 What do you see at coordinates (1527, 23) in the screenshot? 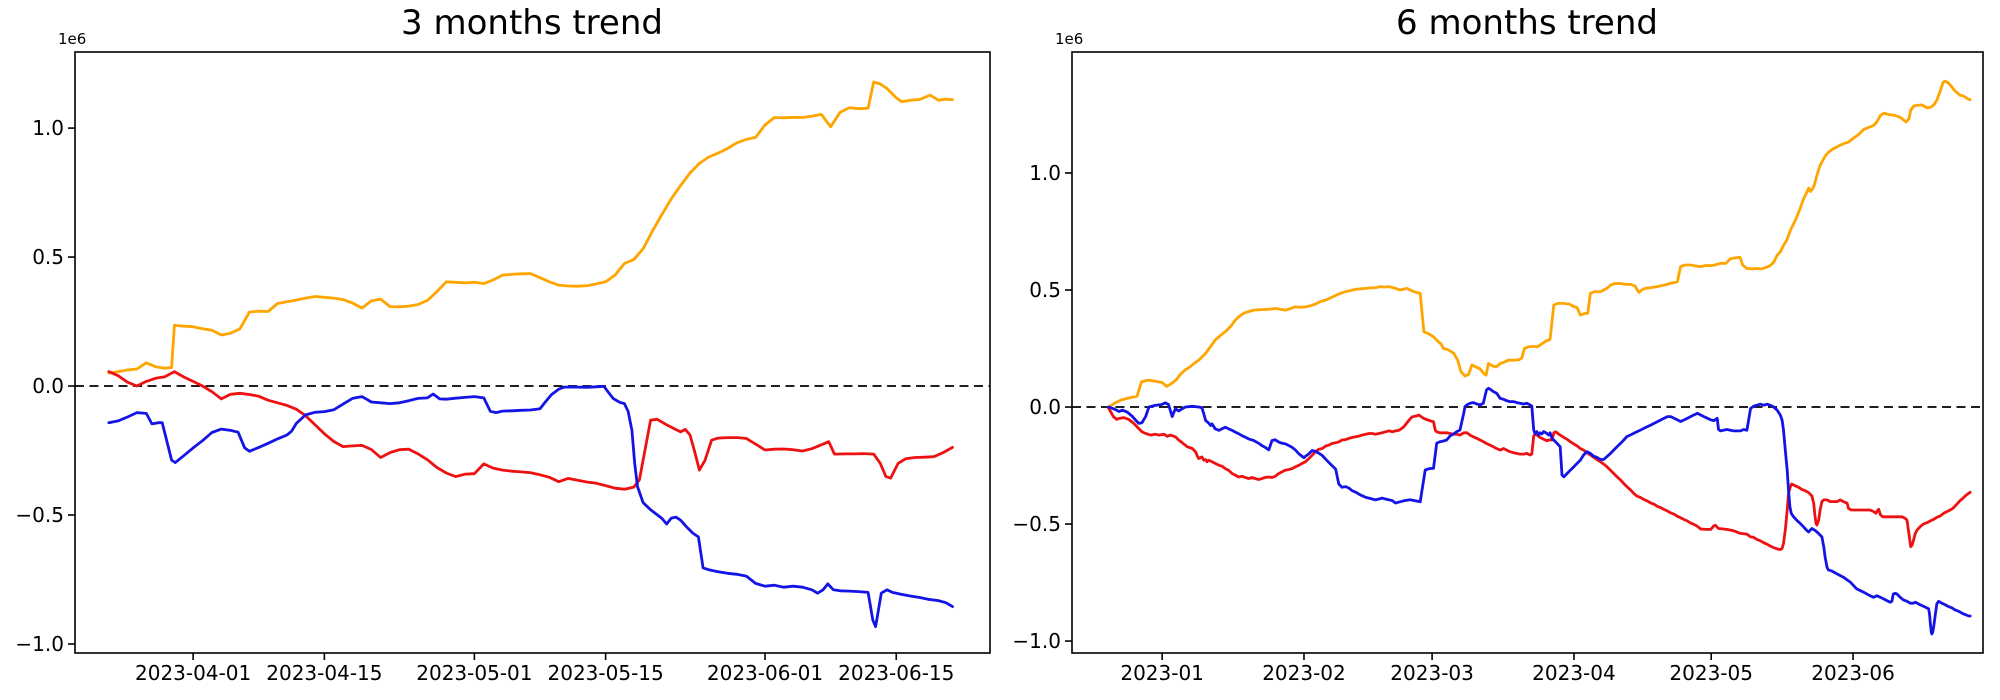
I see `chart-title: 6 months trend` at bounding box center [1527, 23].